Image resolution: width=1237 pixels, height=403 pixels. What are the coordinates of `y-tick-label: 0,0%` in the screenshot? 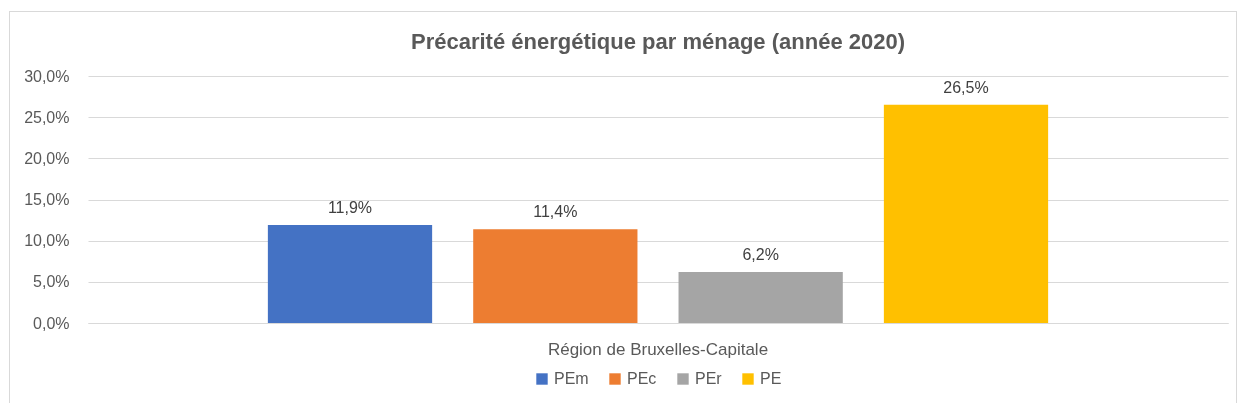 It's located at (51, 323).